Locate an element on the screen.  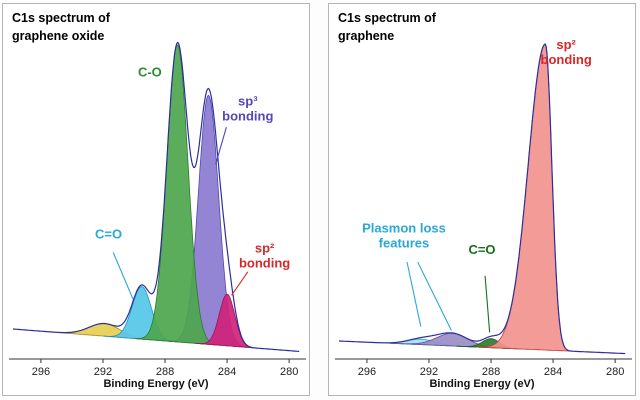
chart-title: C1s spectrum of graphene oxide is located at coordinates (61, 27).